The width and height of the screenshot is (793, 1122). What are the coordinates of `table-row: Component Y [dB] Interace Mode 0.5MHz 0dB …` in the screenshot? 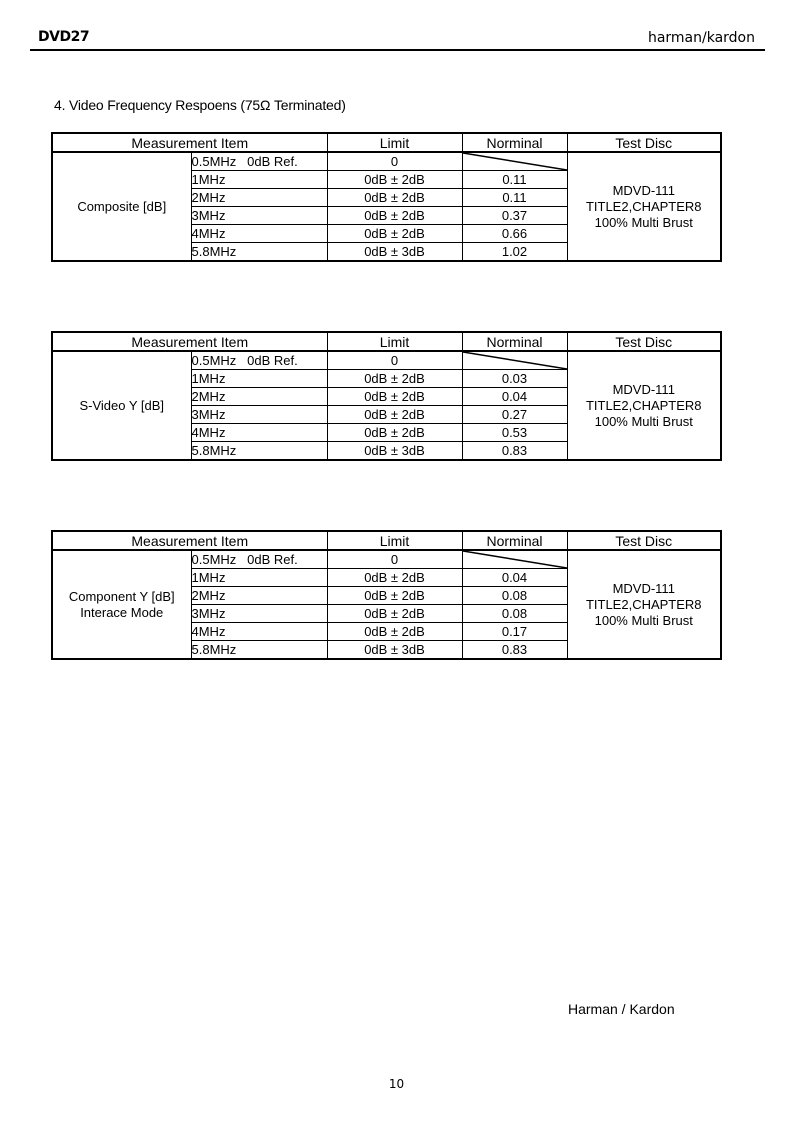 It's located at (386, 604).